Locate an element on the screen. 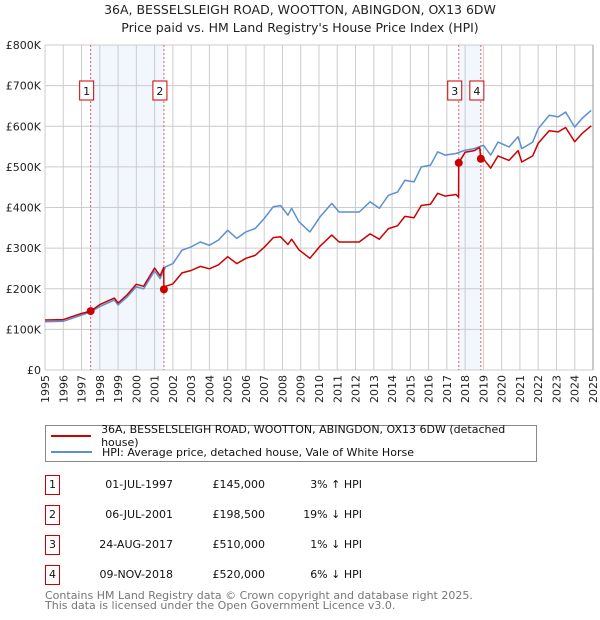 The height and width of the screenshot is (620, 600). x-tick-label: 2023 is located at coordinates (556, 389).